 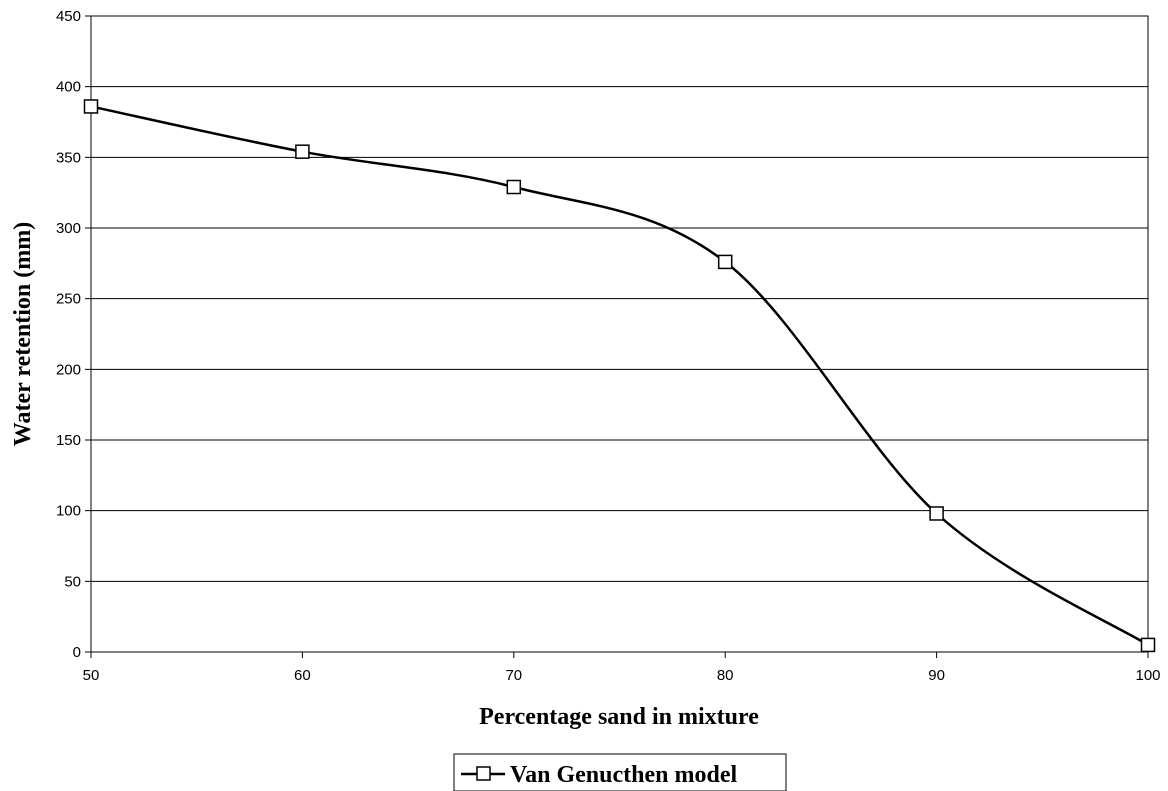 I want to click on y-axis-title: Water retention (mm), so click(x=23, y=334).